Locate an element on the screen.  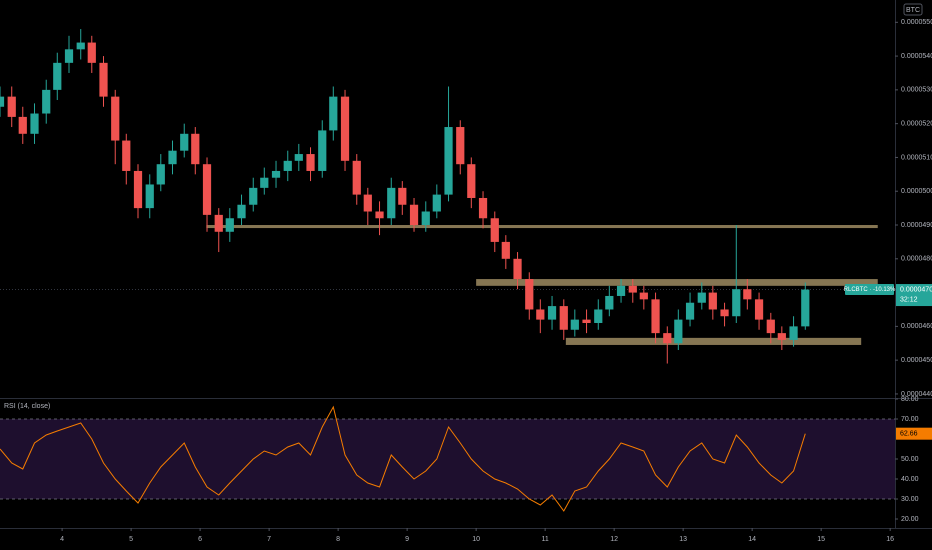
y-tick-label: 0.00004600 is located at coordinates (916, 326).